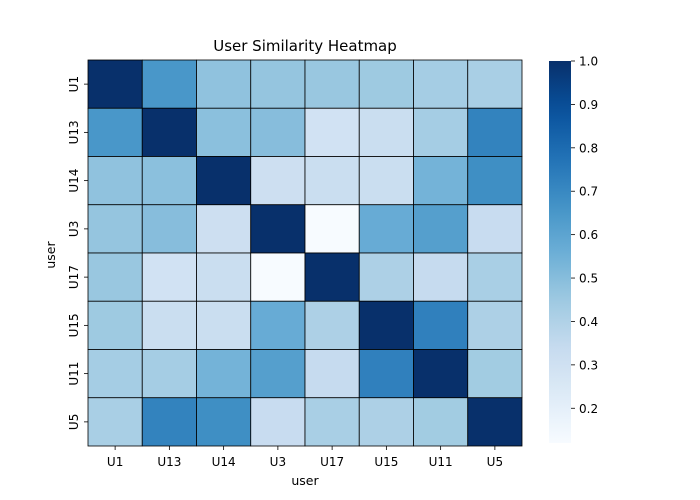 This screenshot has height=500, width=700. What do you see at coordinates (441, 277) in the screenshot?
I see `heatmap-cell-U17-U11` at bounding box center [441, 277].